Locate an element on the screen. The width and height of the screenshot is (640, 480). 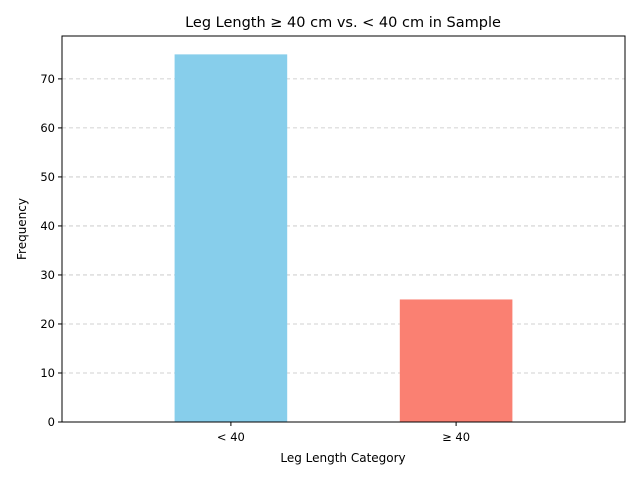
x-axis-ticks: < 40 ≥ 40 is located at coordinates (343, 433).